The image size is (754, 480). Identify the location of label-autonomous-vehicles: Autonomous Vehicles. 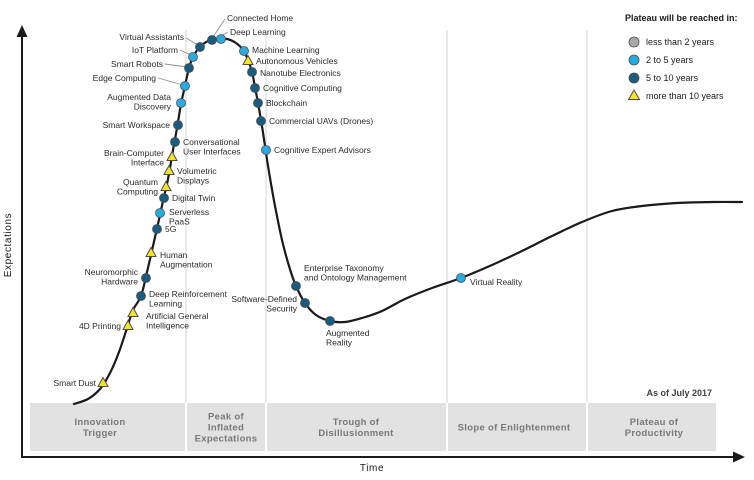
(297, 61).